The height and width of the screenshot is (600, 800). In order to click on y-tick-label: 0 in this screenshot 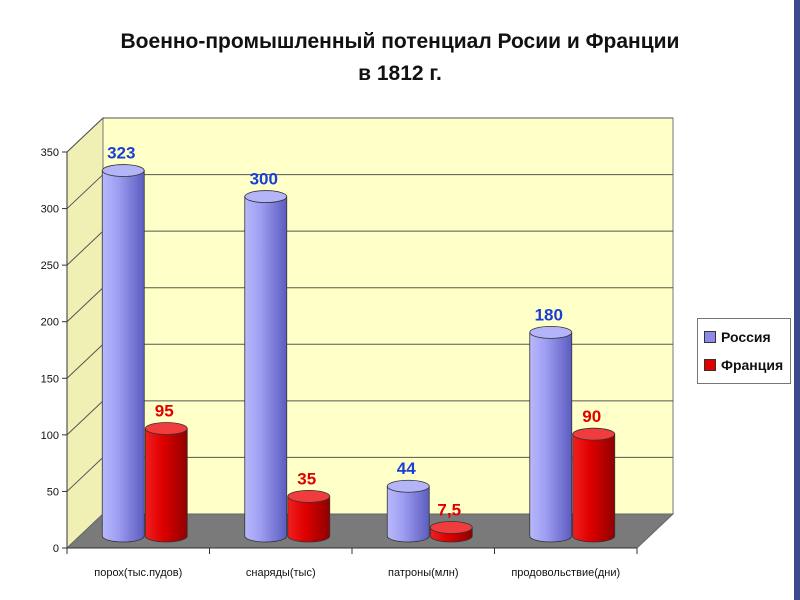, I will do `click(56, 549)`.